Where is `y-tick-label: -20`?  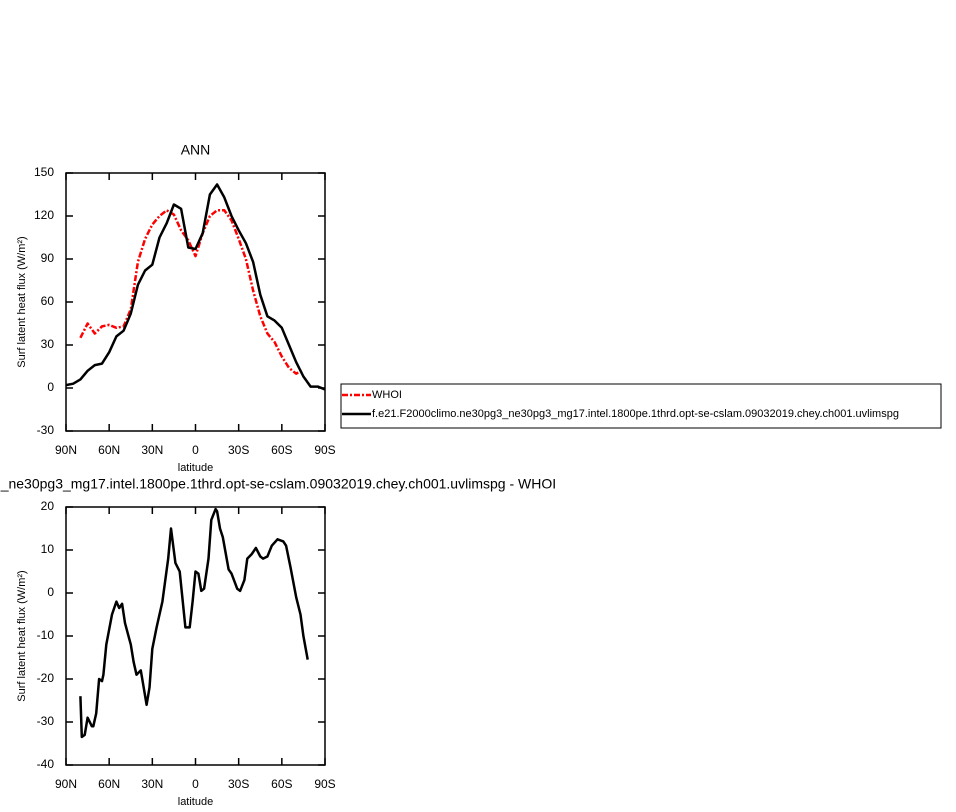
y-tick-label: -20 is located at coordinates (46, 678).